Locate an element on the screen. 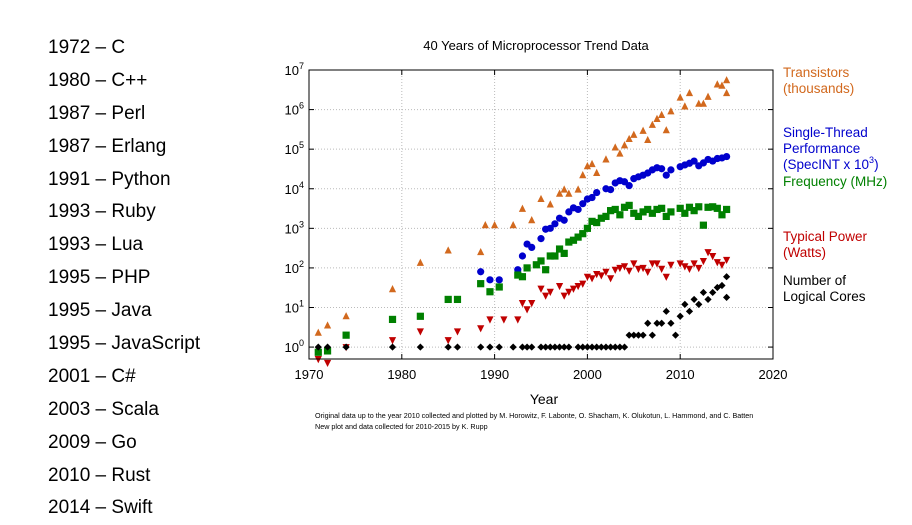 The image size is (912, 525). language-item: 2014 – Swift is located at coordinates (100, 508).